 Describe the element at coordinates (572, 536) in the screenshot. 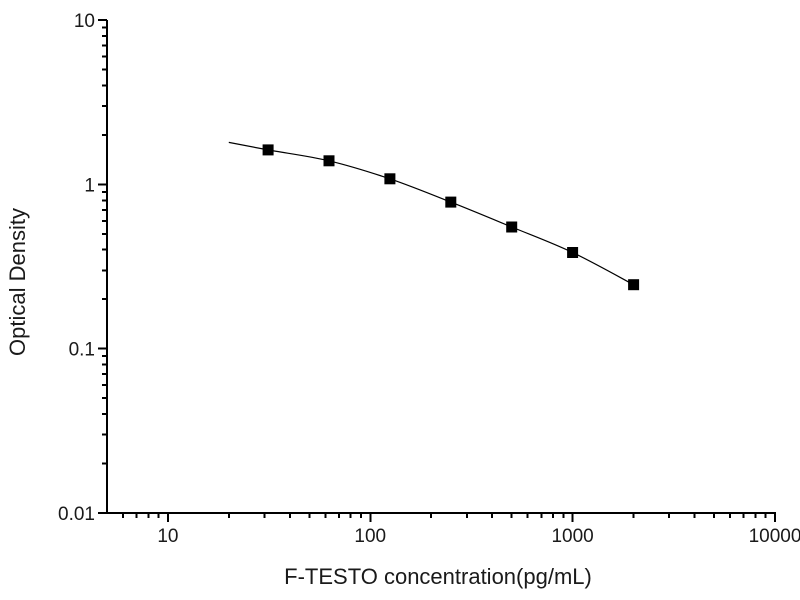

I see `x-tick-label: 1000` at that location.